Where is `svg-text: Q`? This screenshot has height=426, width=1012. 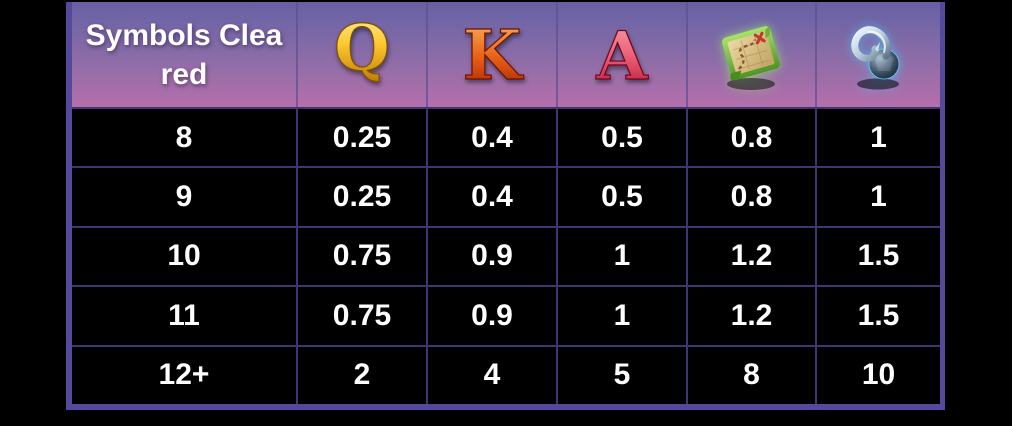 svg-text: Q is located at coordinates (362, 49).